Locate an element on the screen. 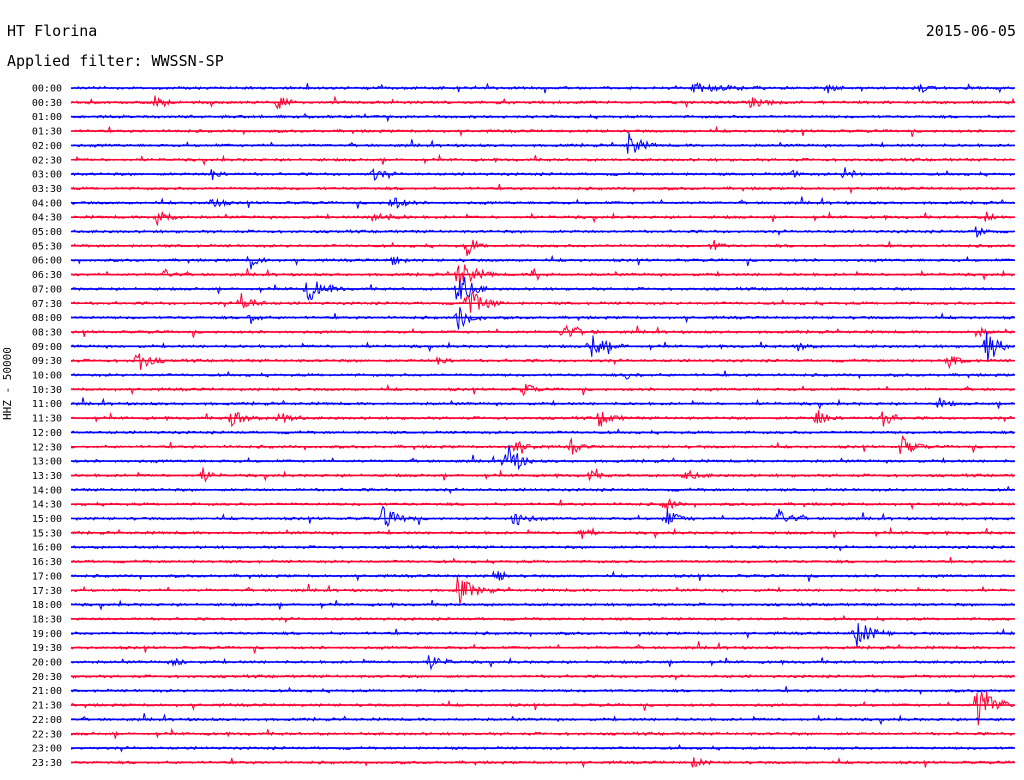  time-label: 03:00 is located at coordinates (47, 175).